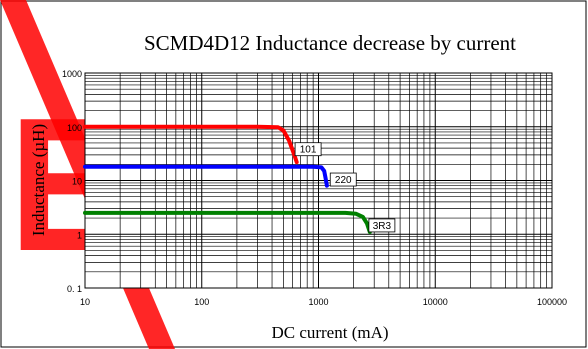 The height and width of the screenshot is (349, 588). I want to click on x-tick-label: 100000, so click(552, 302).